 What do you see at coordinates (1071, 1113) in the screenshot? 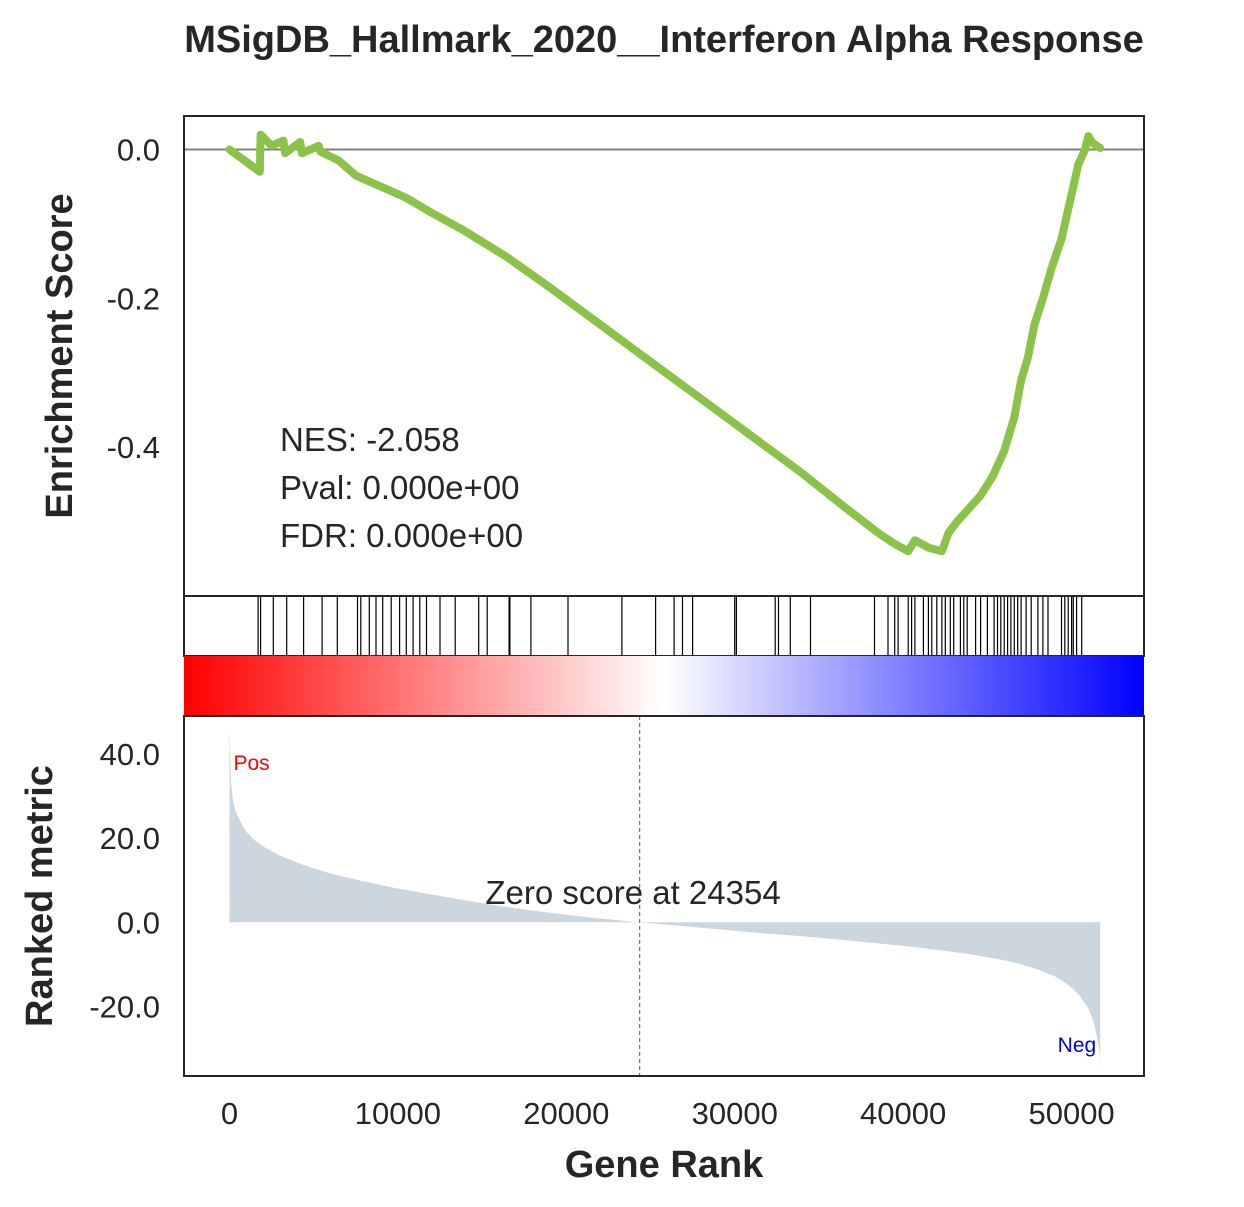
I see `x-tick-label: 50000` at bounding box center [1071, 1113].